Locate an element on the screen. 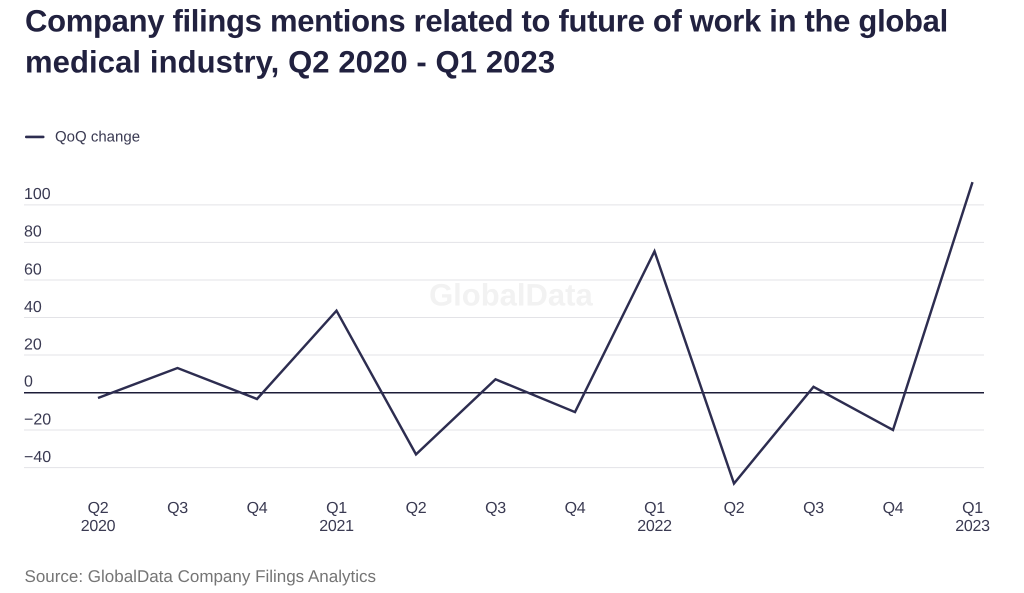 This screenshot has width=1024, height=593. svg-text: GlobalData is located at coordinates (511, 295).